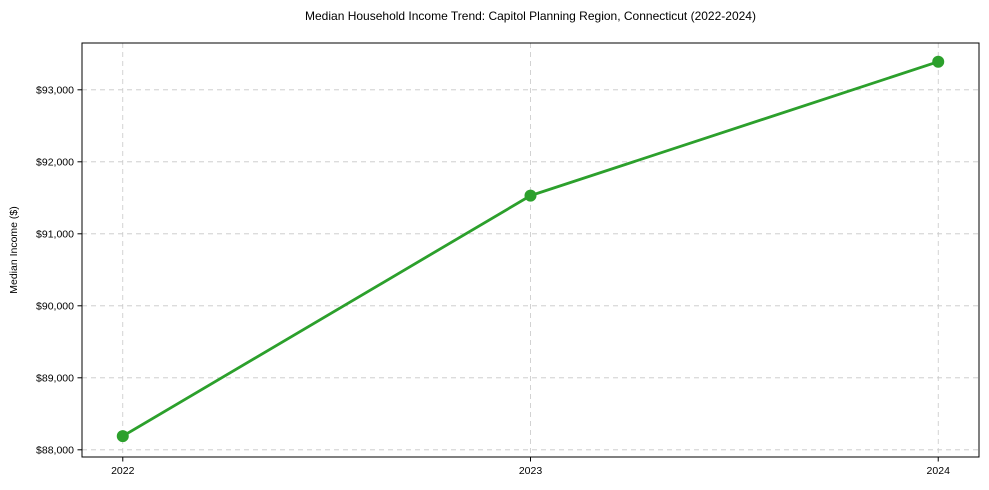 The height and width of the screenshot is (490, 989). What do you see at coordinates (939, 471) in the screenshot?
I see `x-tick-label: 2024` at bounding box center [939, 471].